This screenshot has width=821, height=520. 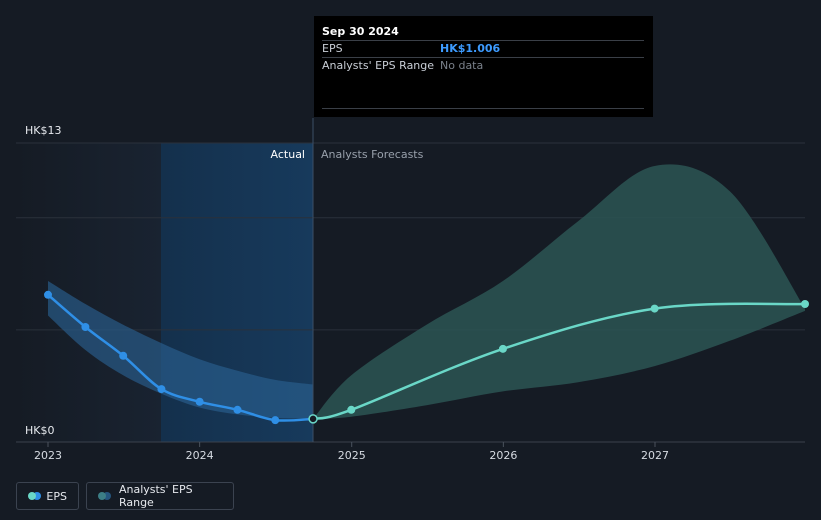 I want to click on eps-swatch-dot-b, so click(x=37, y=496).